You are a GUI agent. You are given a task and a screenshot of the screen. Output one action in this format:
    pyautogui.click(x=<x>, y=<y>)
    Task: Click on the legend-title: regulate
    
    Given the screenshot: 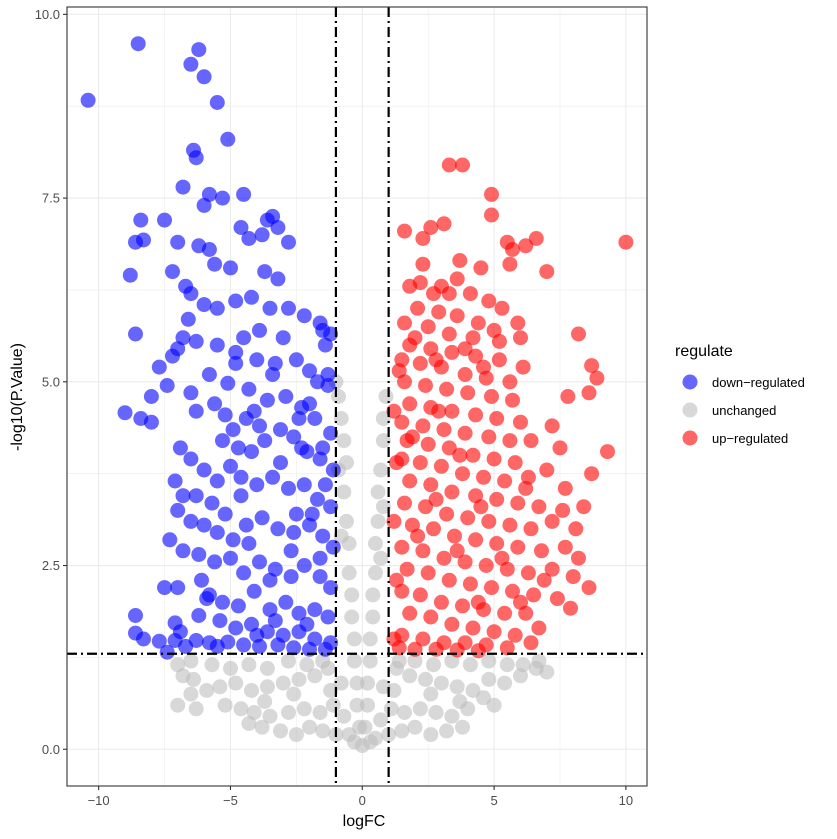 What is the action you would take?
    pyautogui.click(x=704, y=351)
    